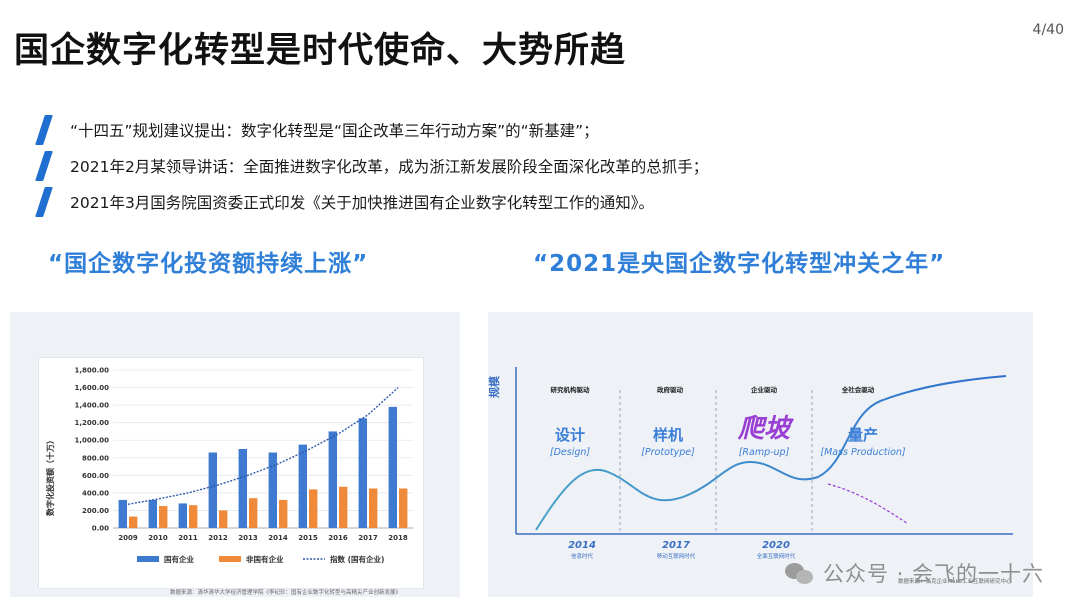 The width and height of the screenshot is (1080, 615). I want to click on phase-label: 量产, so click(863, 435).